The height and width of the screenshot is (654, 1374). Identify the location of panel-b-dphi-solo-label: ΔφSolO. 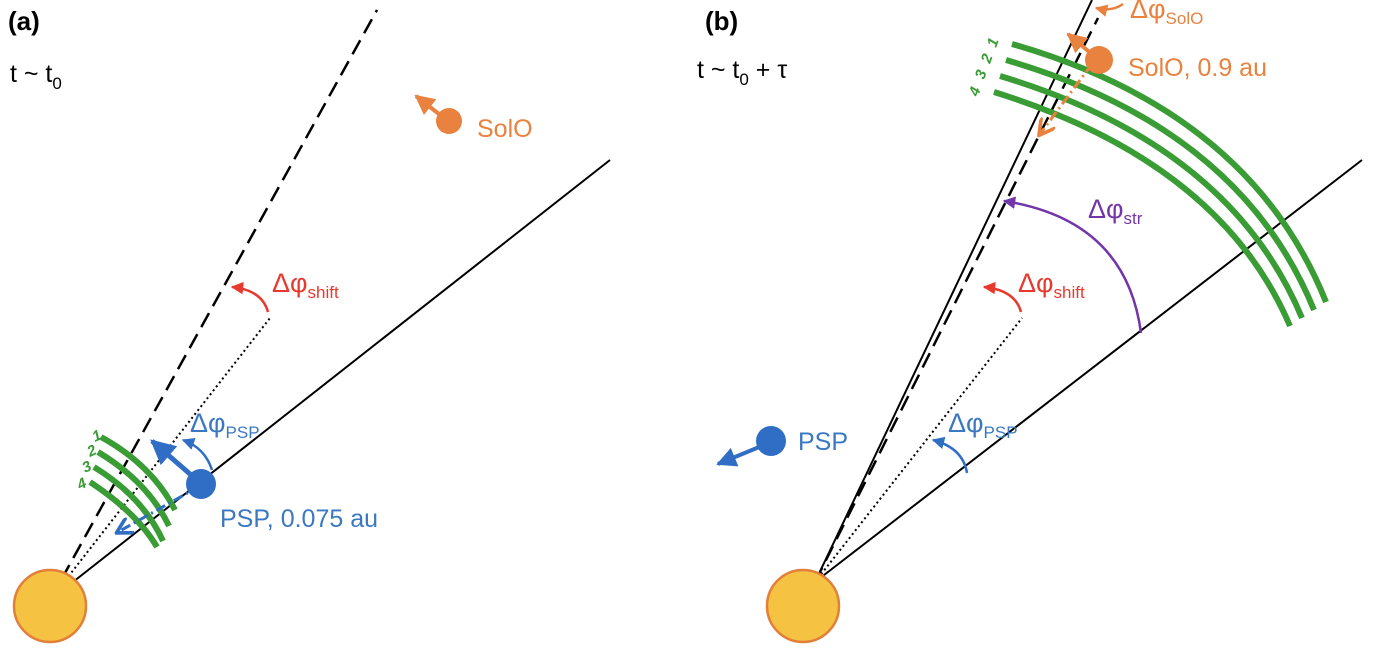
(1166, 14).